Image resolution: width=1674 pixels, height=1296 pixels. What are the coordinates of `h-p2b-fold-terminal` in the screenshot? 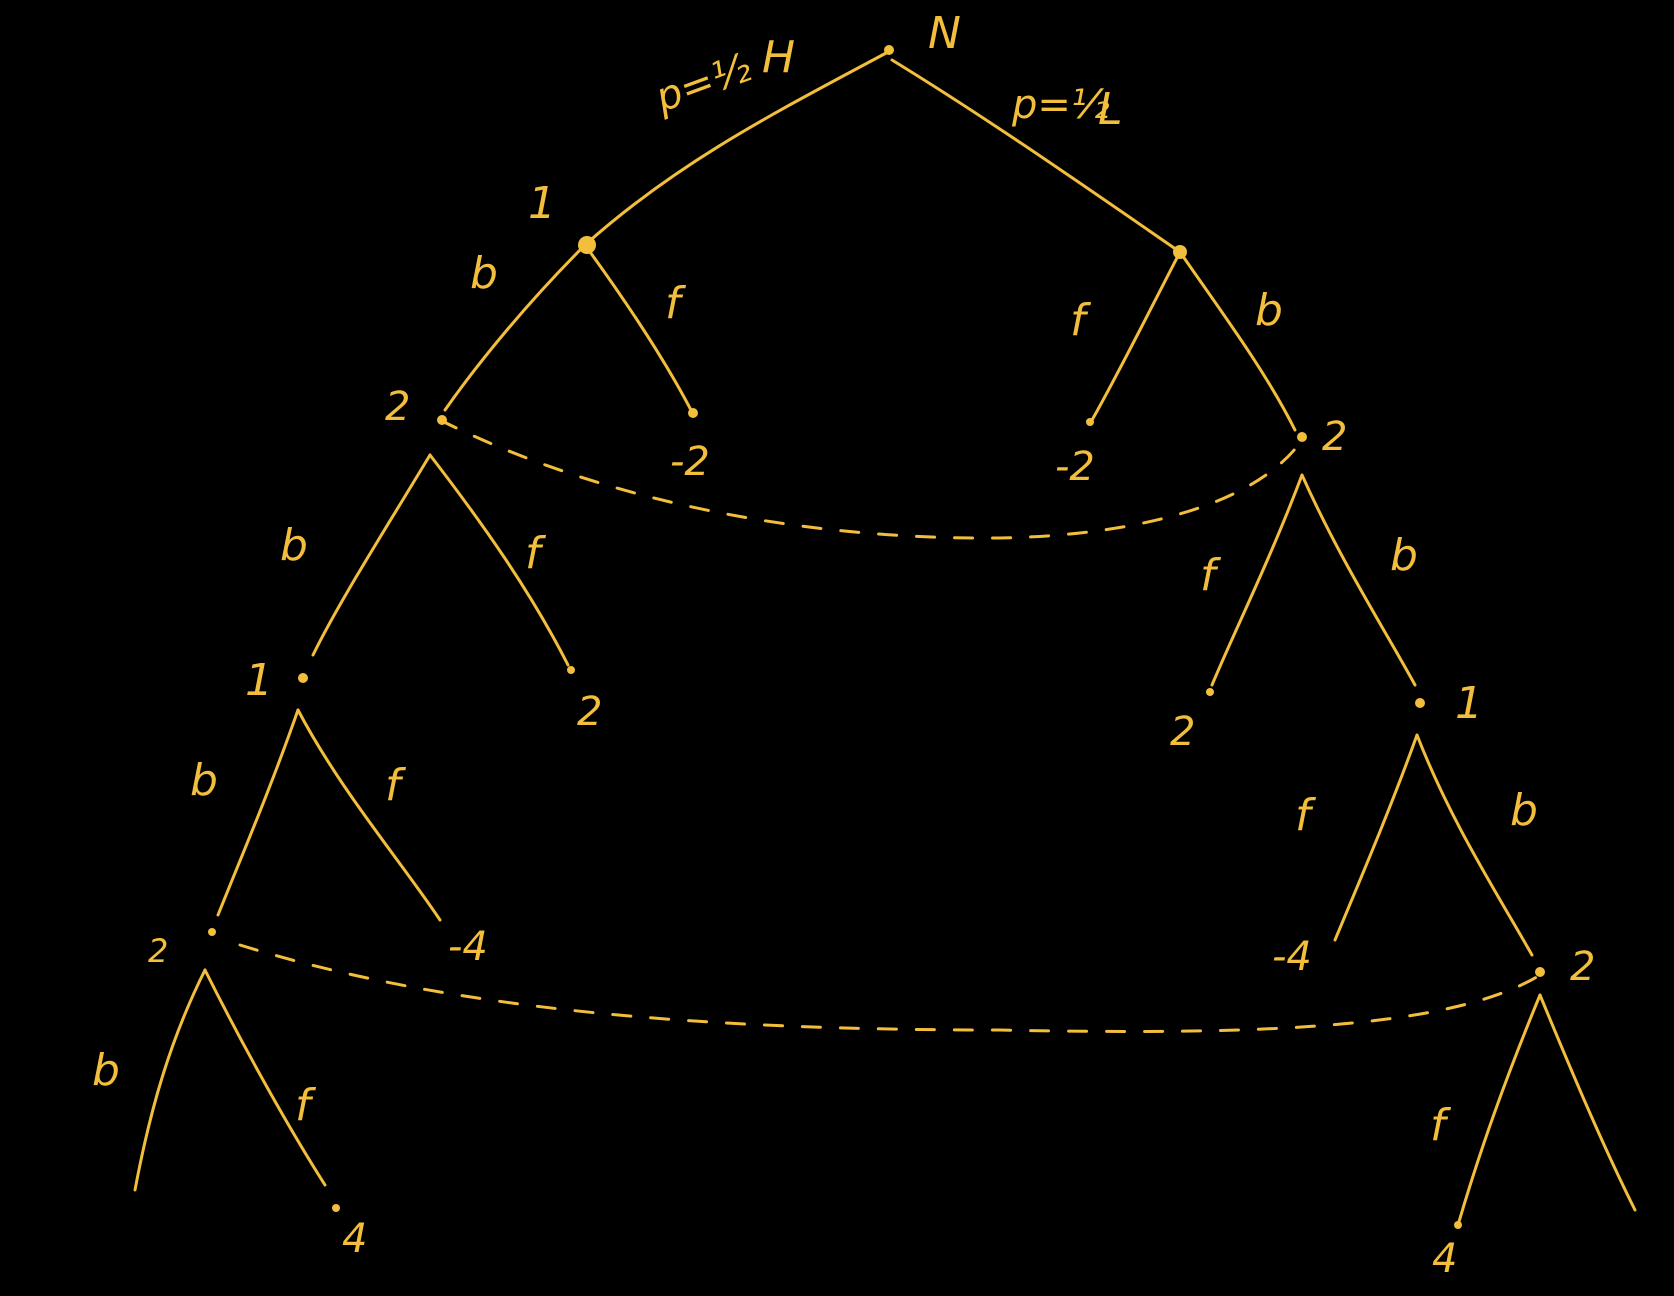 It's located at (336, 1208).